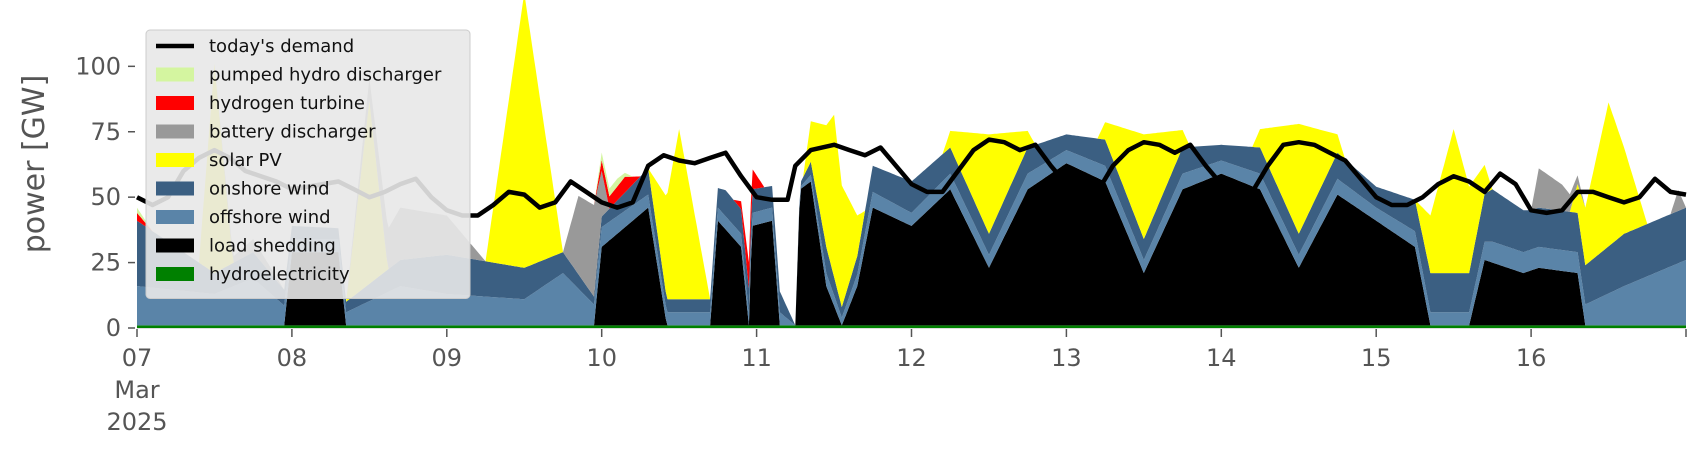 Image resolution: width=1706 pixels, height=460 pixels. Describe the element at coordinates (756, 358) in the screenshot. I see `x-tick-label: 11` at that location.